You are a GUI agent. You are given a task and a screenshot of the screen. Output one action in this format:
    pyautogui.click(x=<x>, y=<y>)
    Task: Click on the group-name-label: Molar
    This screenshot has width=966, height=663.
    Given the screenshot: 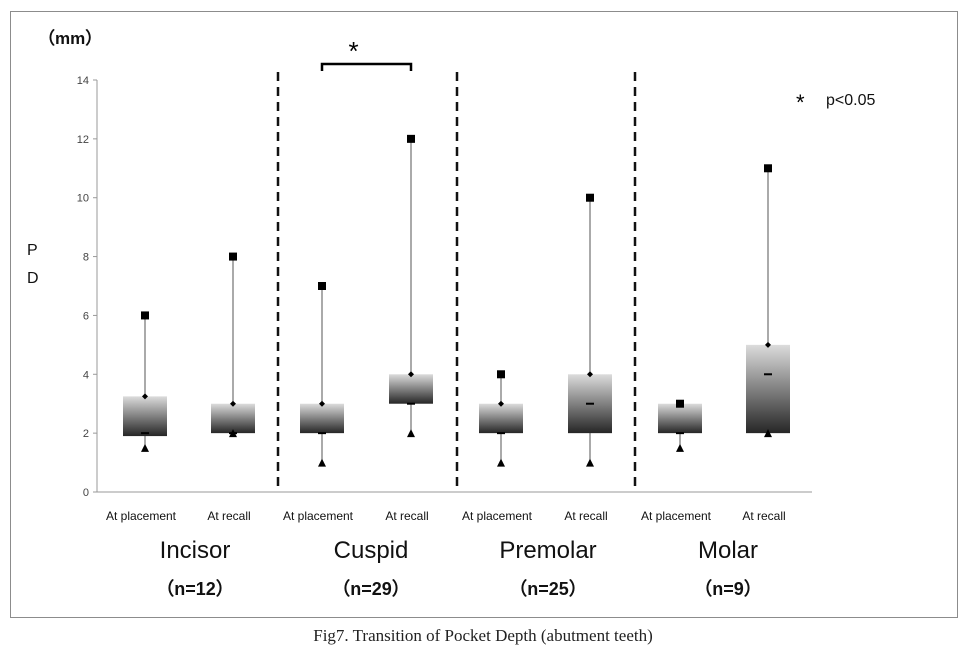 What is the action you would take?
    pyautogui.click(x=728, y=550)
    